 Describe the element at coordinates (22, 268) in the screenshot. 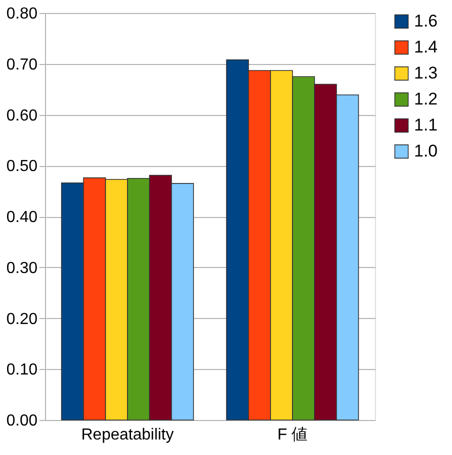

I see `y-tick-label: 0.30` at that location.